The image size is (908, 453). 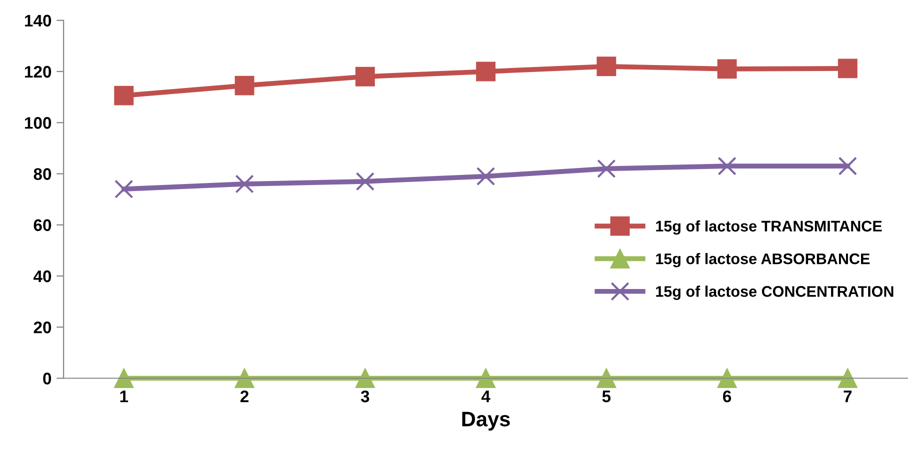 I want to click on x-tick-label: 3, so click(x=365, y=396).